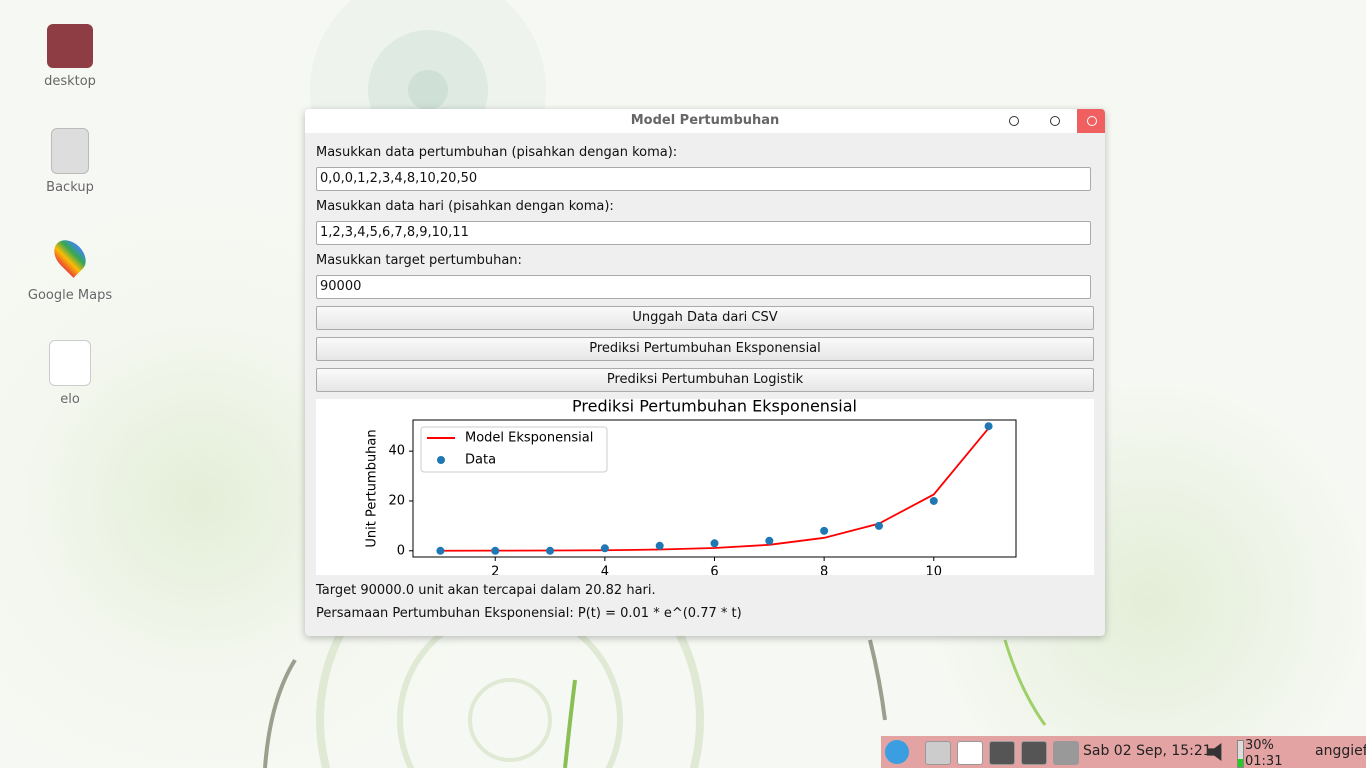 The width and height of the screenshot is (1366, 768). Describe the element at coordinates (419, 260) in the screenshot. I see `field-label: Masukkan target pertumbuhan:` at that location.